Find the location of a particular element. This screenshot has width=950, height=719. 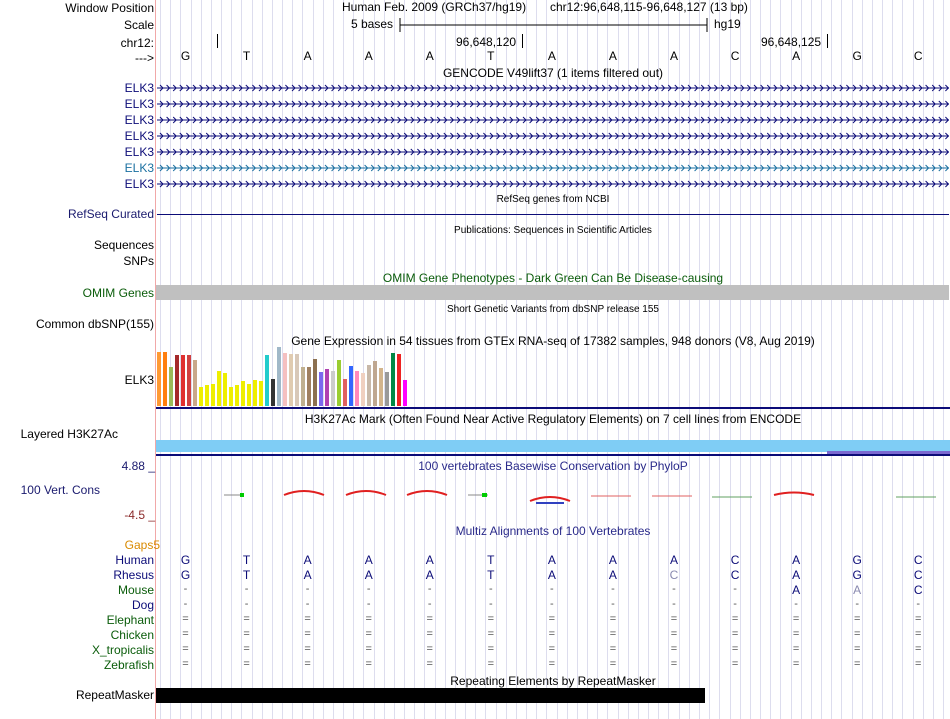

multiz-title: Multiz Alignments of 100 Vertebrates is located at coordinates (553, 531).